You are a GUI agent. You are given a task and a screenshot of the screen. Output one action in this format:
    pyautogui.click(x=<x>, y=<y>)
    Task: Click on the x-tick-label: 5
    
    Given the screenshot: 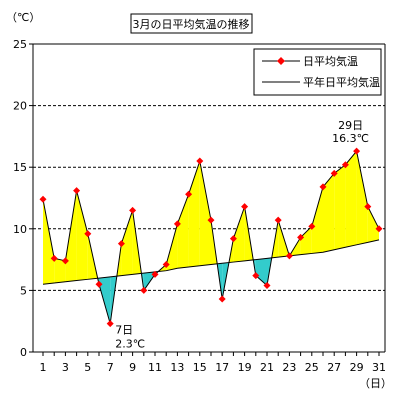 What is the action you would take?
    pyautogui.click(x=87, y=367)
    